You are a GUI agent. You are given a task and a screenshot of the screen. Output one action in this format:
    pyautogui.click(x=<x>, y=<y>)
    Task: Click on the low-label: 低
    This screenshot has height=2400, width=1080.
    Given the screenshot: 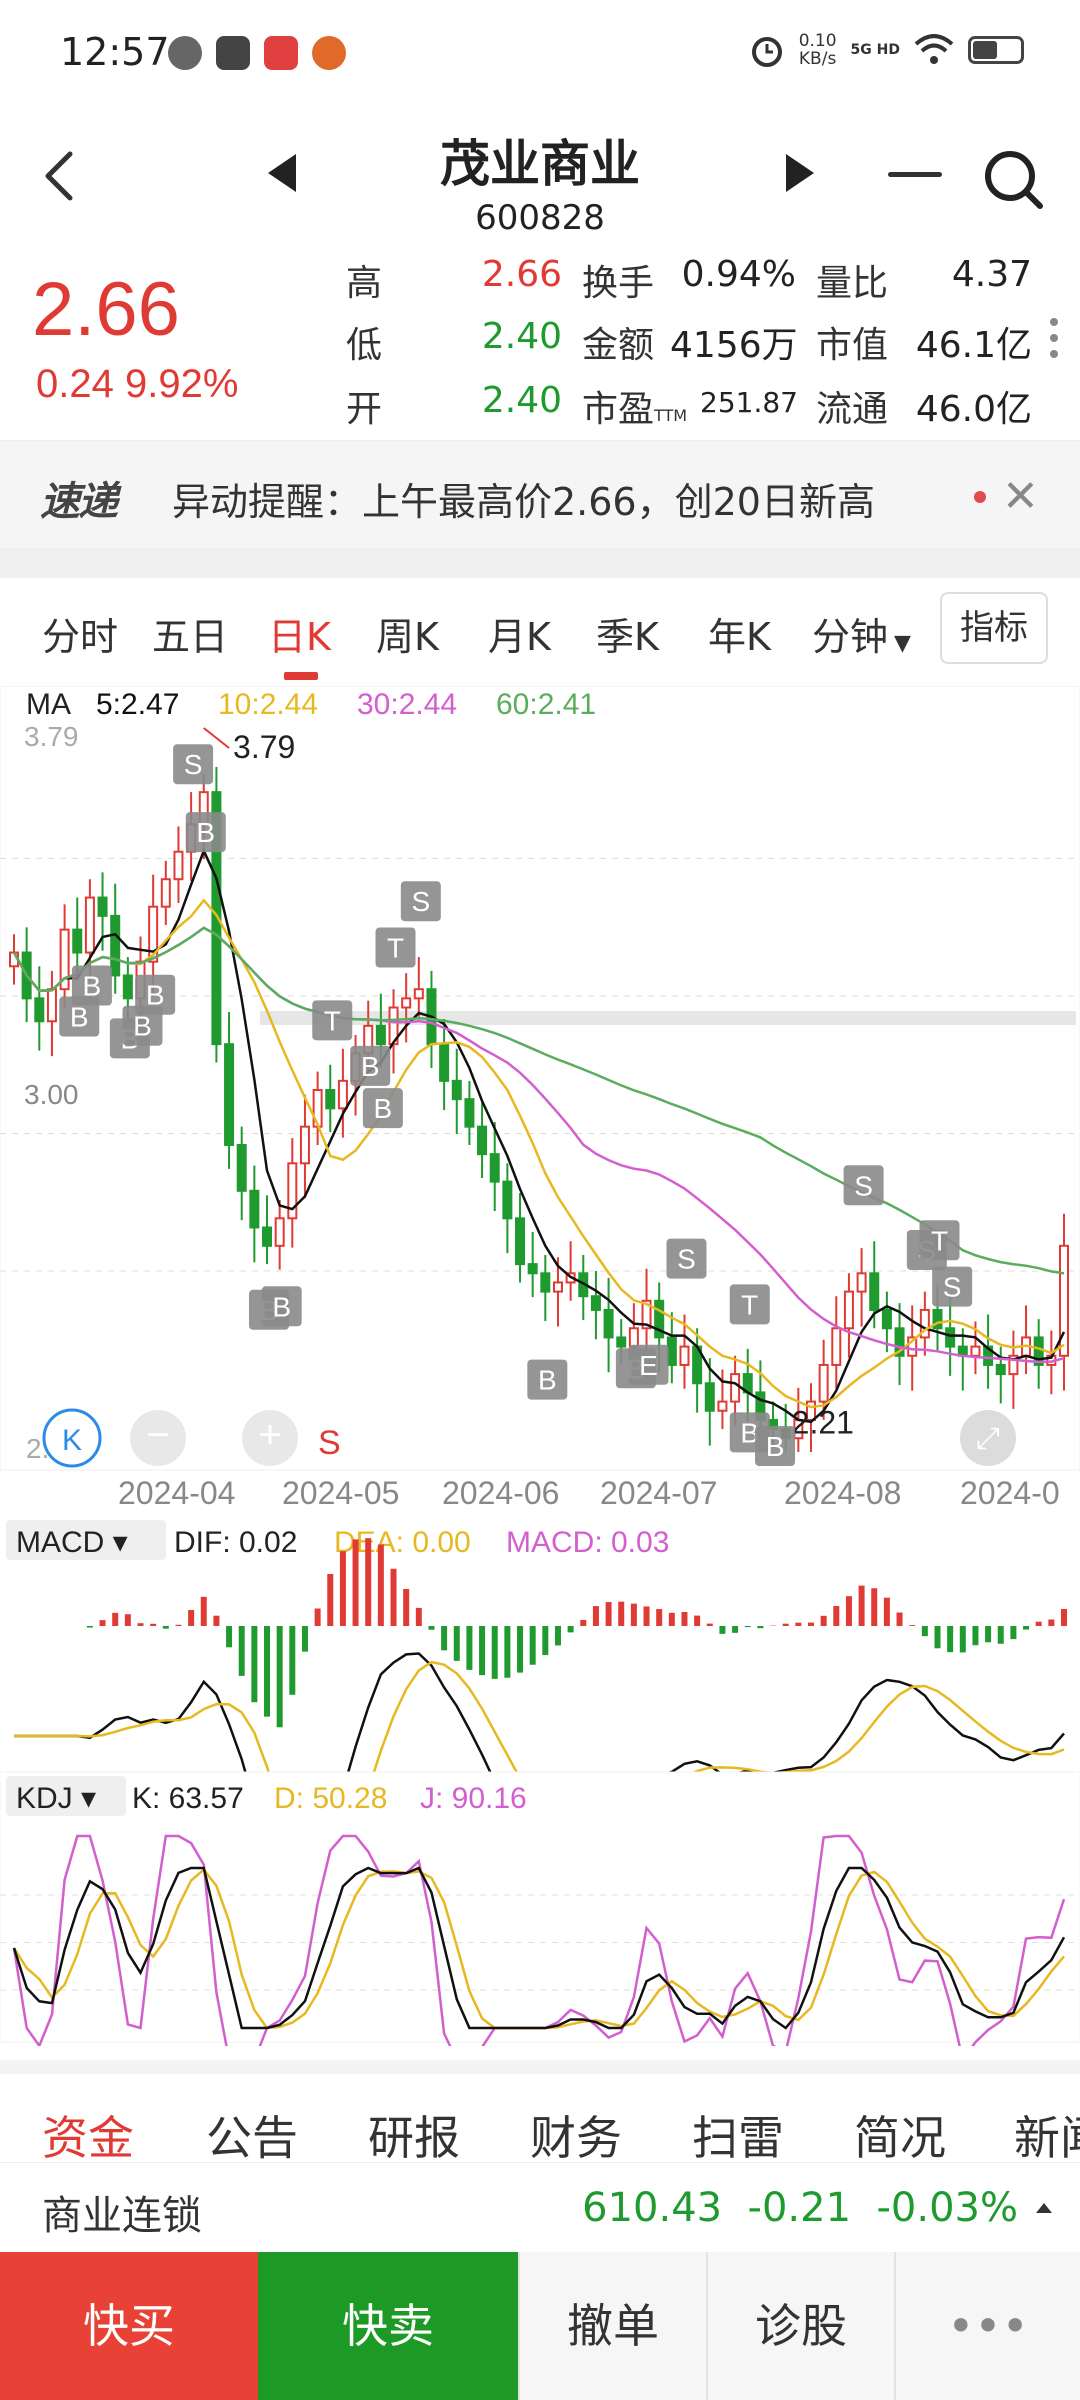 What is the action you would take?
    pyautogui.click(x=364, y=345)
    